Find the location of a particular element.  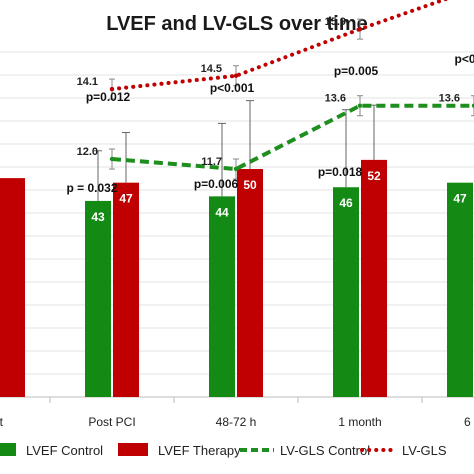

legend-label: LV-GLS is located at coordinates (424, 450).